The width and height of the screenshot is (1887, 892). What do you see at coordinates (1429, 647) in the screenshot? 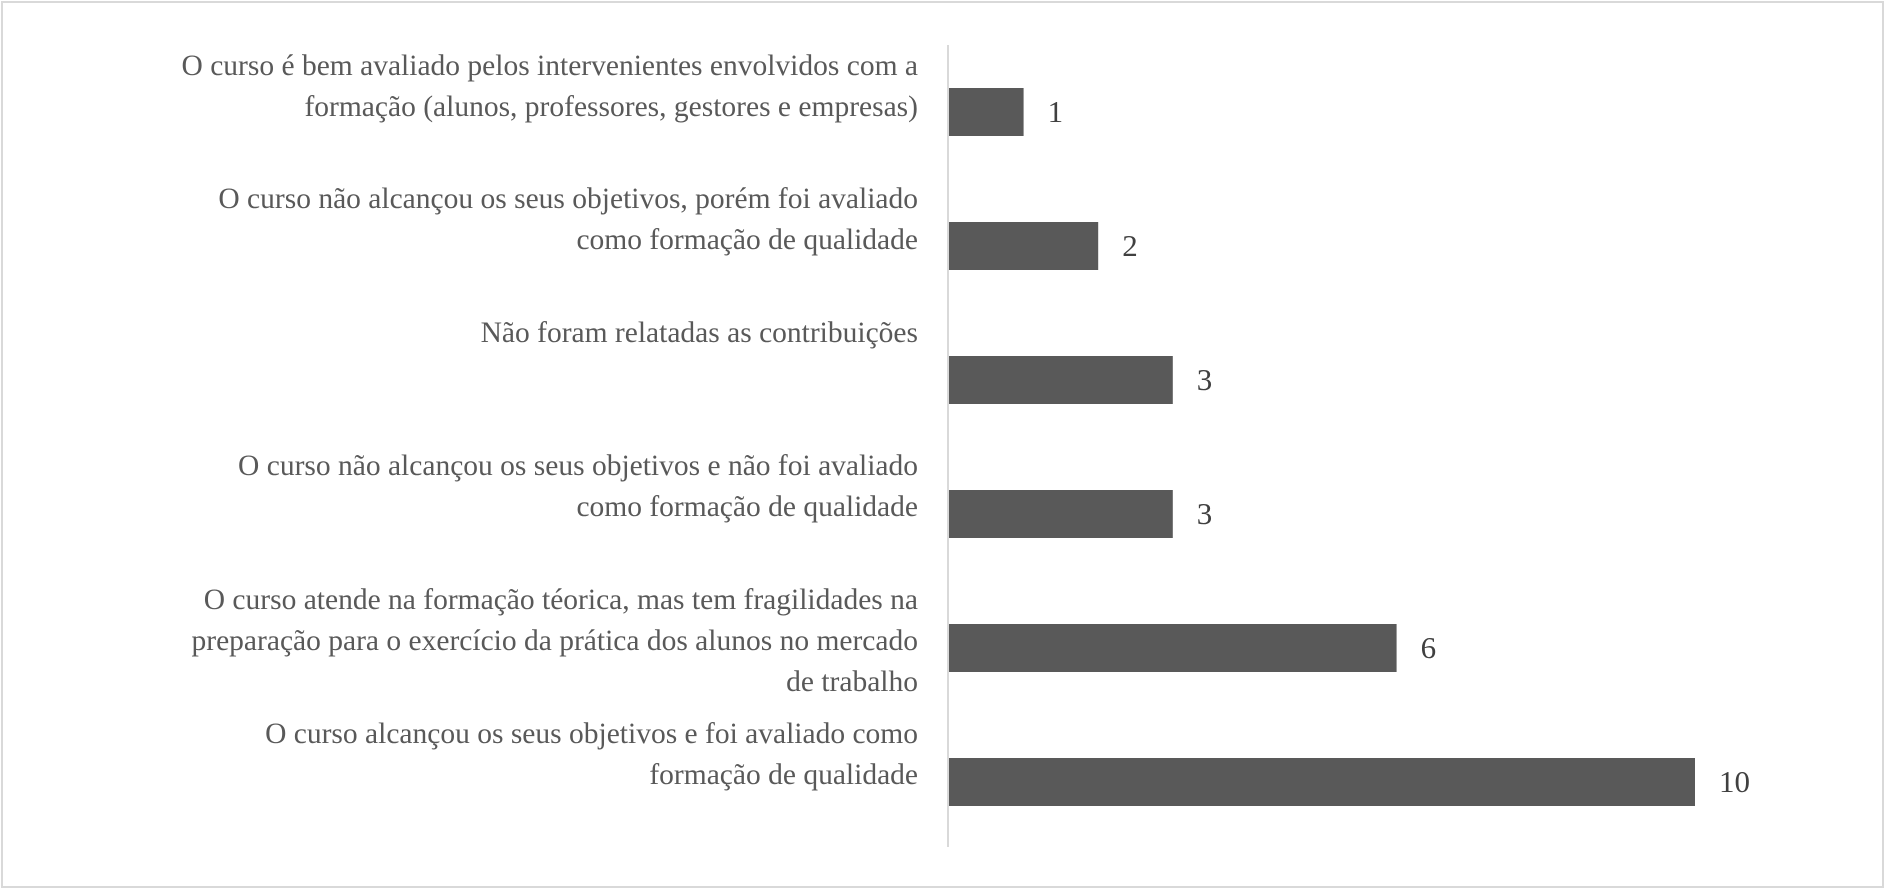
I see `data-label: 6` at bounding box center [1429, 647].